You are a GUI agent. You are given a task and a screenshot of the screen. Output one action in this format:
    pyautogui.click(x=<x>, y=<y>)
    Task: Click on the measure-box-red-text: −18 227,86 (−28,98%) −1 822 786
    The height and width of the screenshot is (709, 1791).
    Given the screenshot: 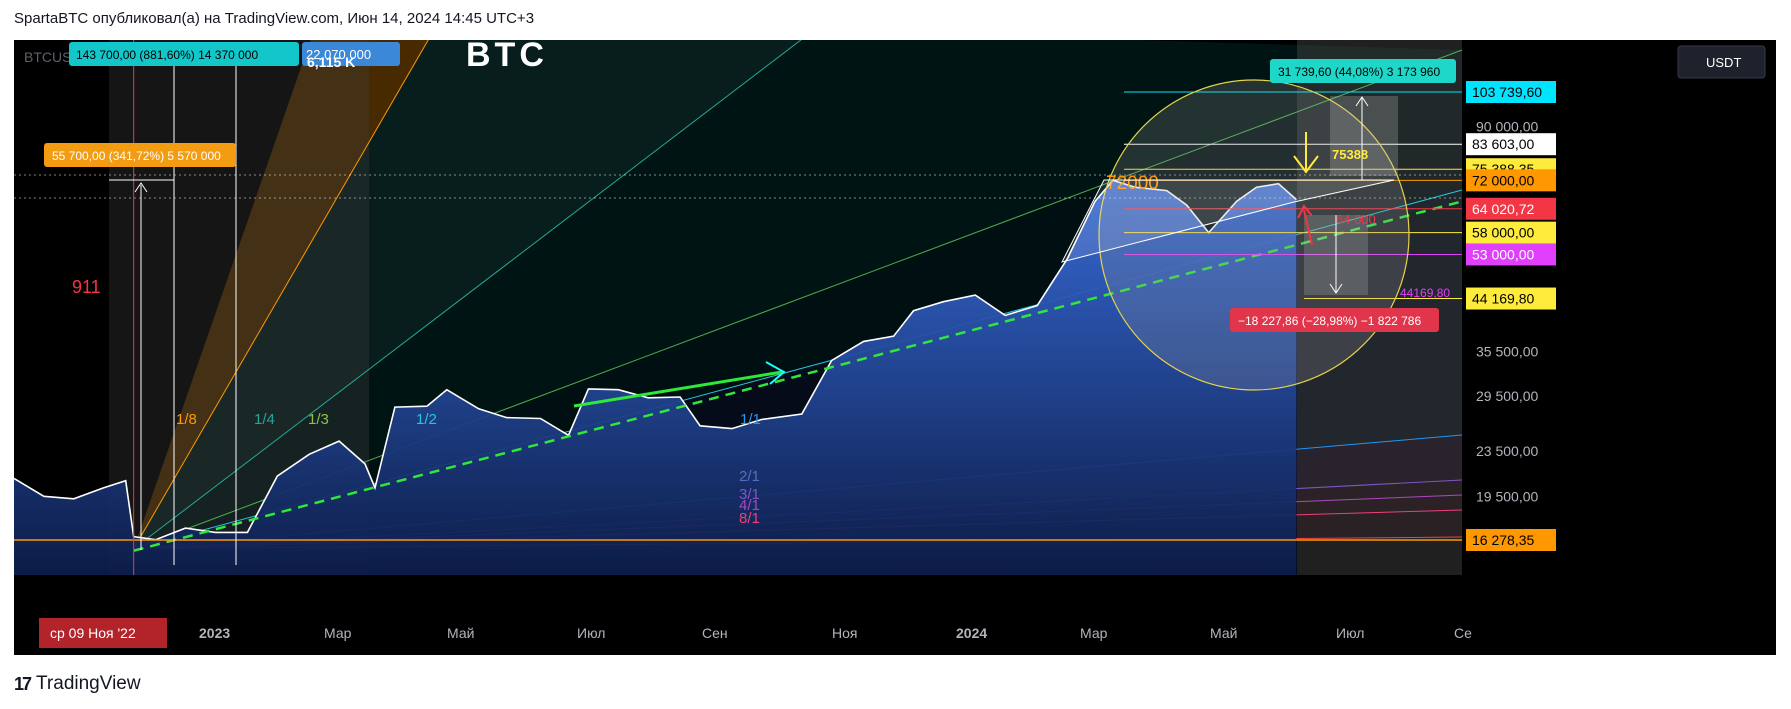 What is the action you would take?
    pyautogui.click(x=1329, y=321)
    